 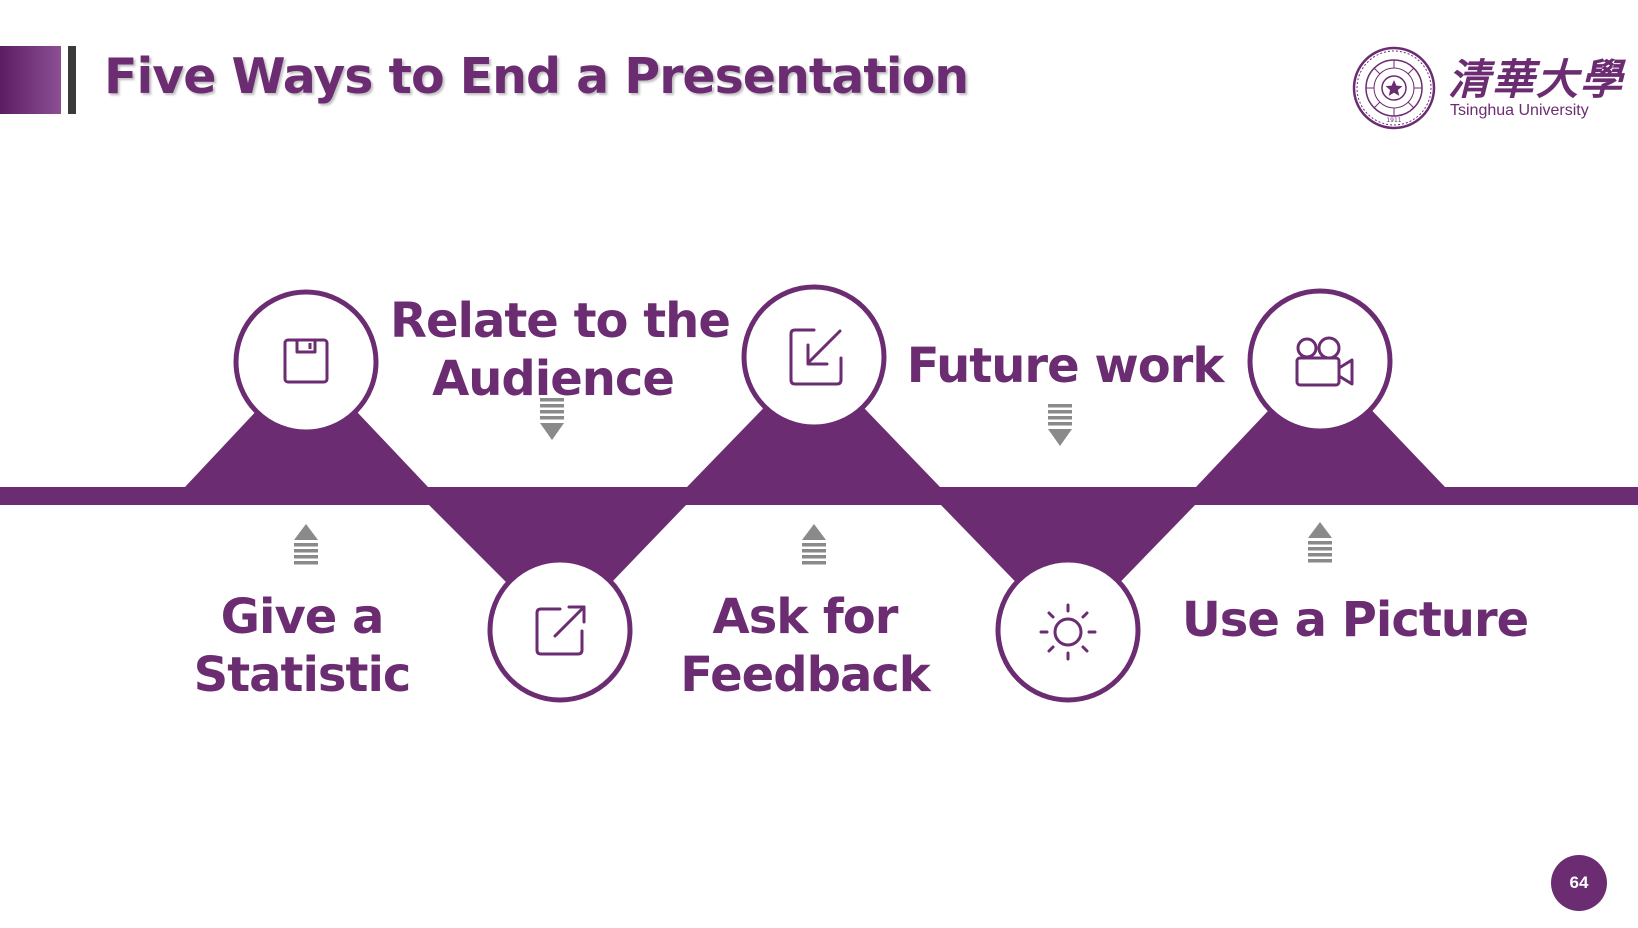 What do you see at coordinates (1579, 883) in the screenshot?
I see `page-number-badge: 64` at bounding box center [1579, 883].